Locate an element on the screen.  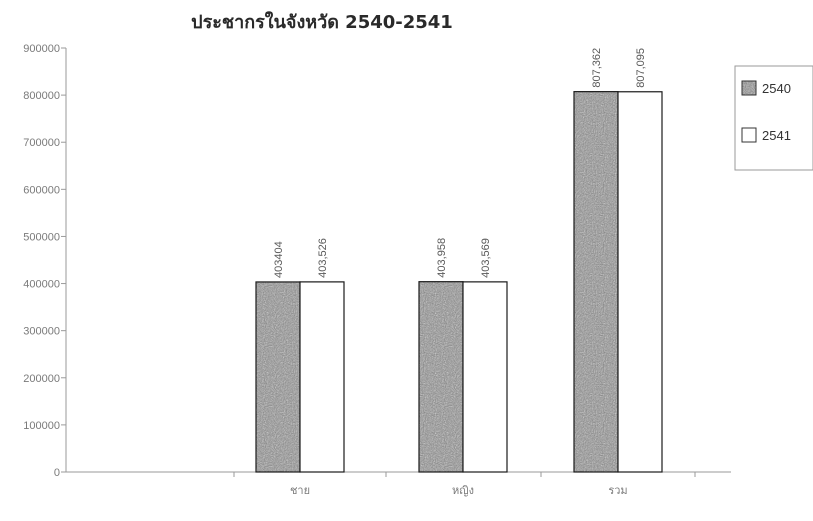
y-tick-label: 100000 is located at coordinates (41, 426).